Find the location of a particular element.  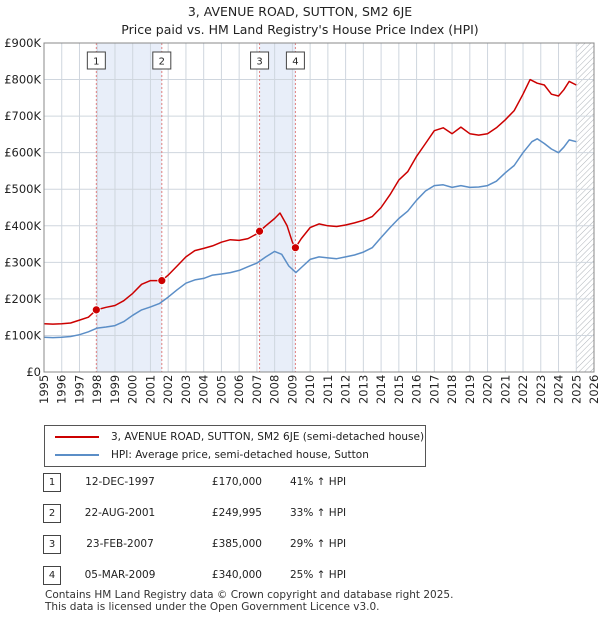

x-tick-label: 2006 is located at coordinates (239, 389).